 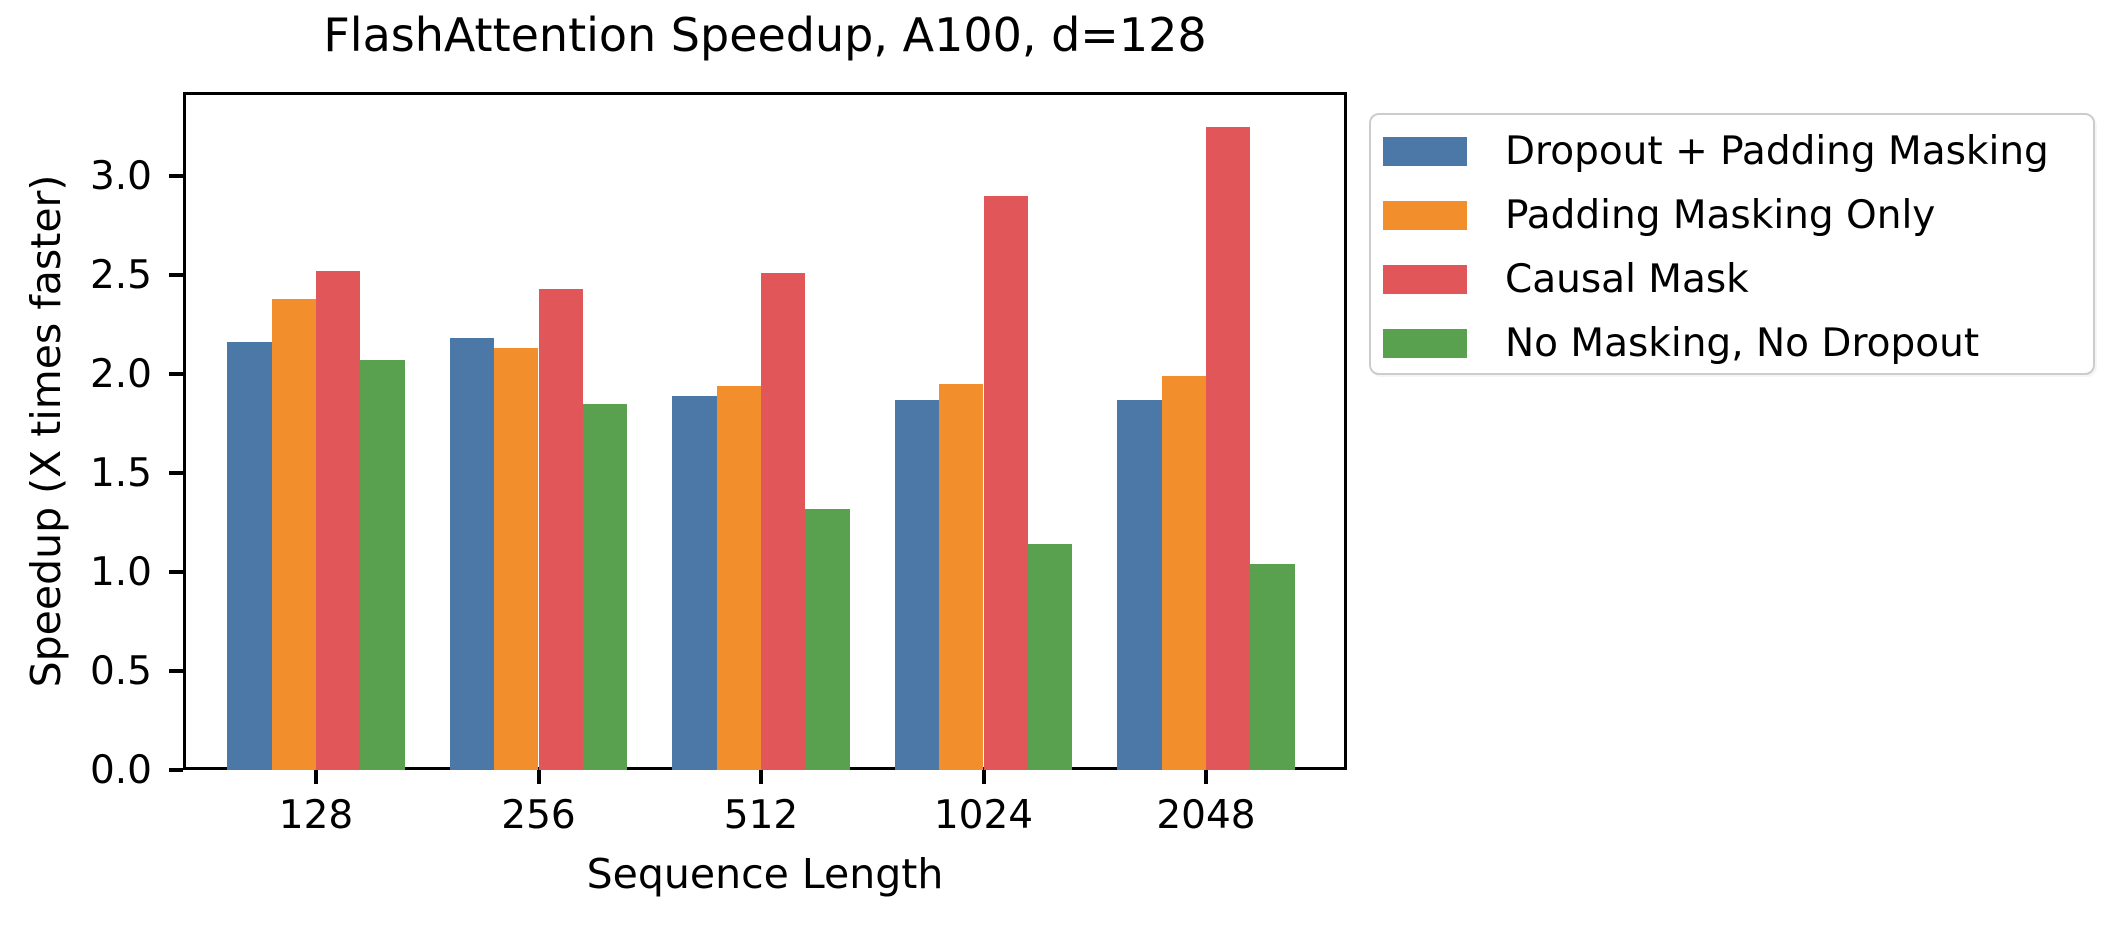 I want to click on bar-no-masking-no-dropout-2048, so click(x=1272, y=667).